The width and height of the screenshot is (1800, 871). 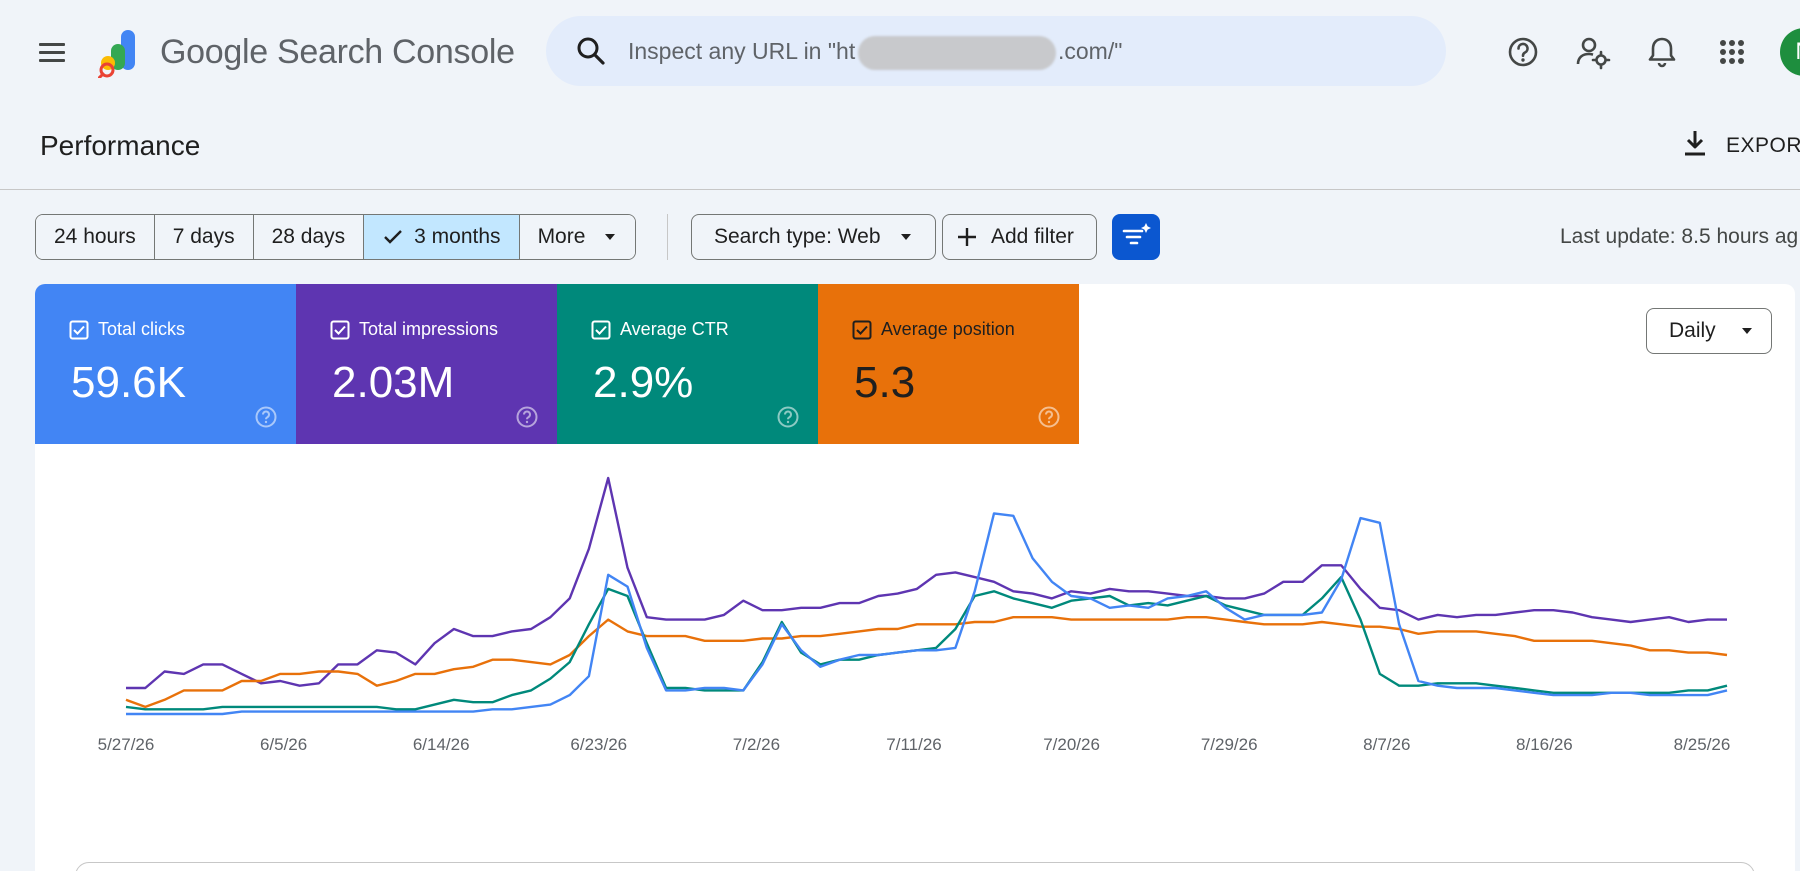 What do you see at coordinates (1679, 236) in the screenshot?
I see `last-update-text: Last update: 8.5 hours ag` at bounding box center [1679, 236].